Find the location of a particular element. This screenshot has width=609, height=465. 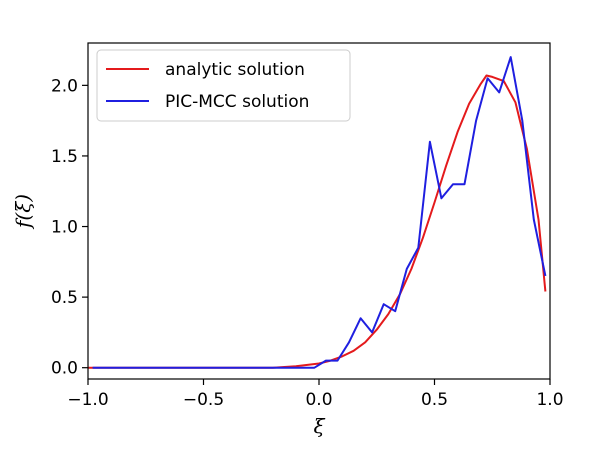

y-tick-label: 0.5 is located at coordinates (64, 298).